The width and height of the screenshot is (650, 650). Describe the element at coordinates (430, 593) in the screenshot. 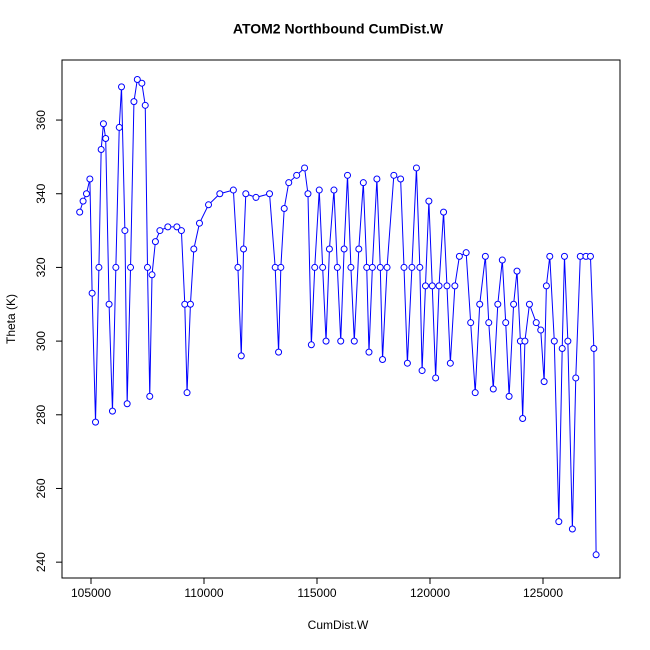

I see `x-tick-label: 120000` at that location.